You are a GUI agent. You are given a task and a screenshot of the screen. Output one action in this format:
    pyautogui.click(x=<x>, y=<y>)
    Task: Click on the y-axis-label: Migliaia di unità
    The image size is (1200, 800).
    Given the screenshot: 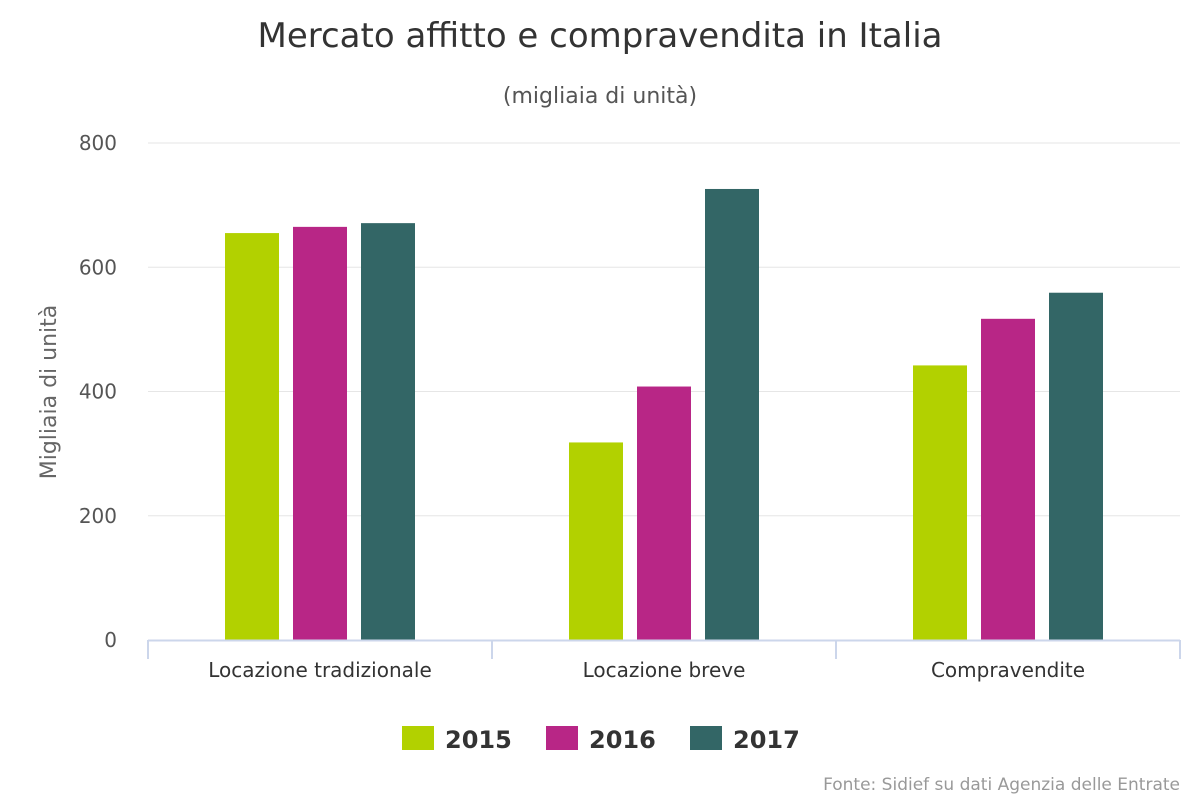 What is the action you would take?
    pyautogui.click(x=49, y=392)
    